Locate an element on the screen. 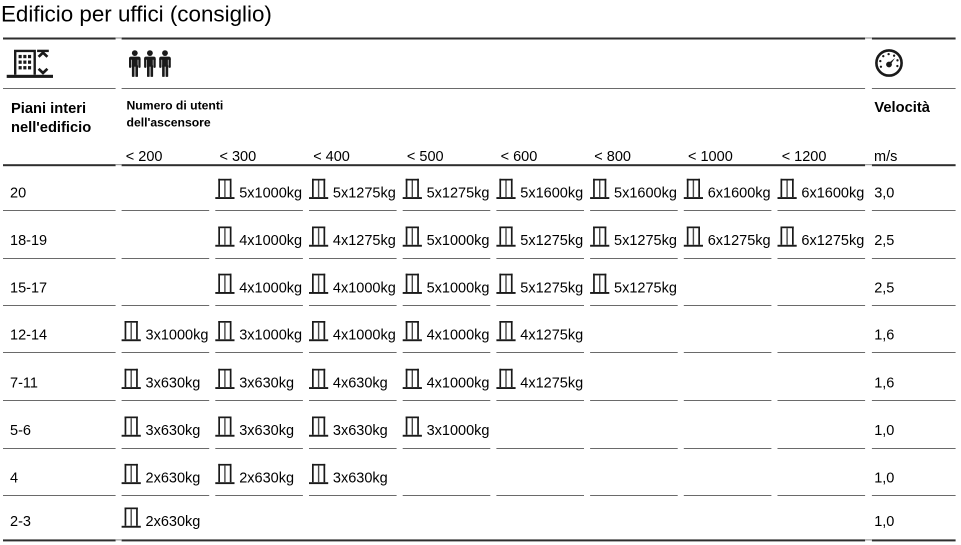 The width and height of the screenshot is (961, 545). svg-text: dell'ascensore is located at coordinates (169, 123).